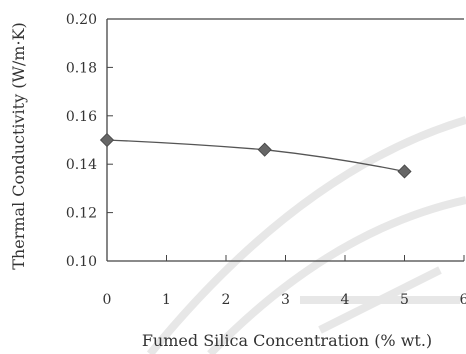 This screenshot has height=354, width=466. I want to click on y-tick-label: 0.14, so click(81, 165).